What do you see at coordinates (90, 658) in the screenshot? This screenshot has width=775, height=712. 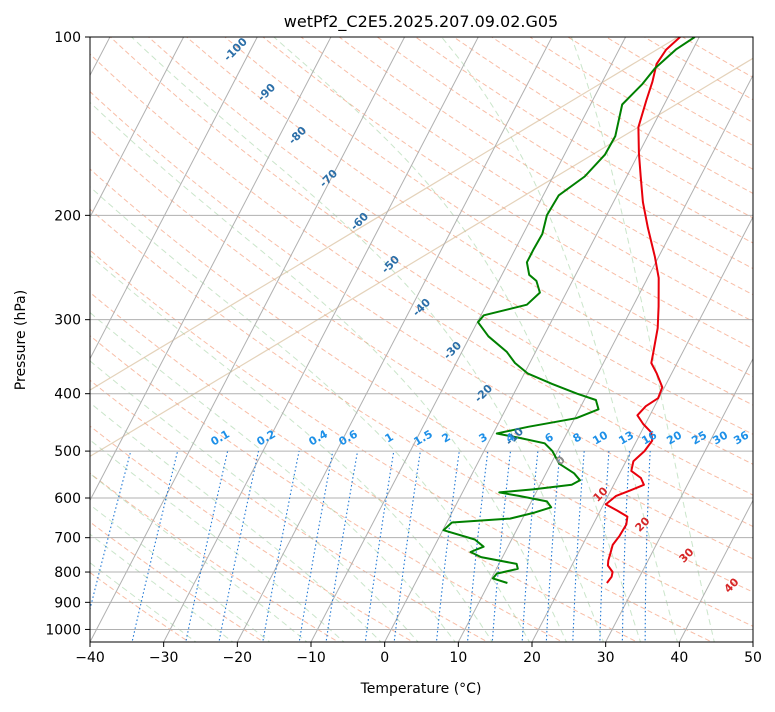 I see `x-tick-label: −40` at bounding box center [90, 658].